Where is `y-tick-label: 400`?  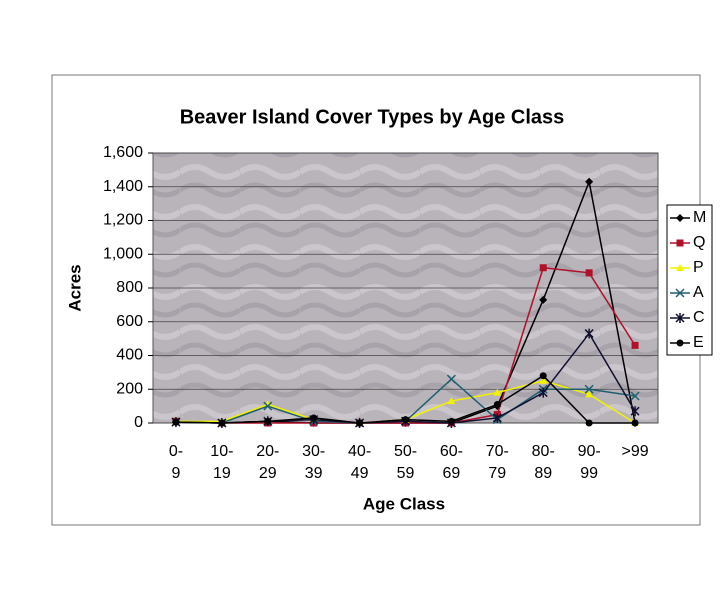
y-tick-label: 400 is located at coordinates (129, 355).